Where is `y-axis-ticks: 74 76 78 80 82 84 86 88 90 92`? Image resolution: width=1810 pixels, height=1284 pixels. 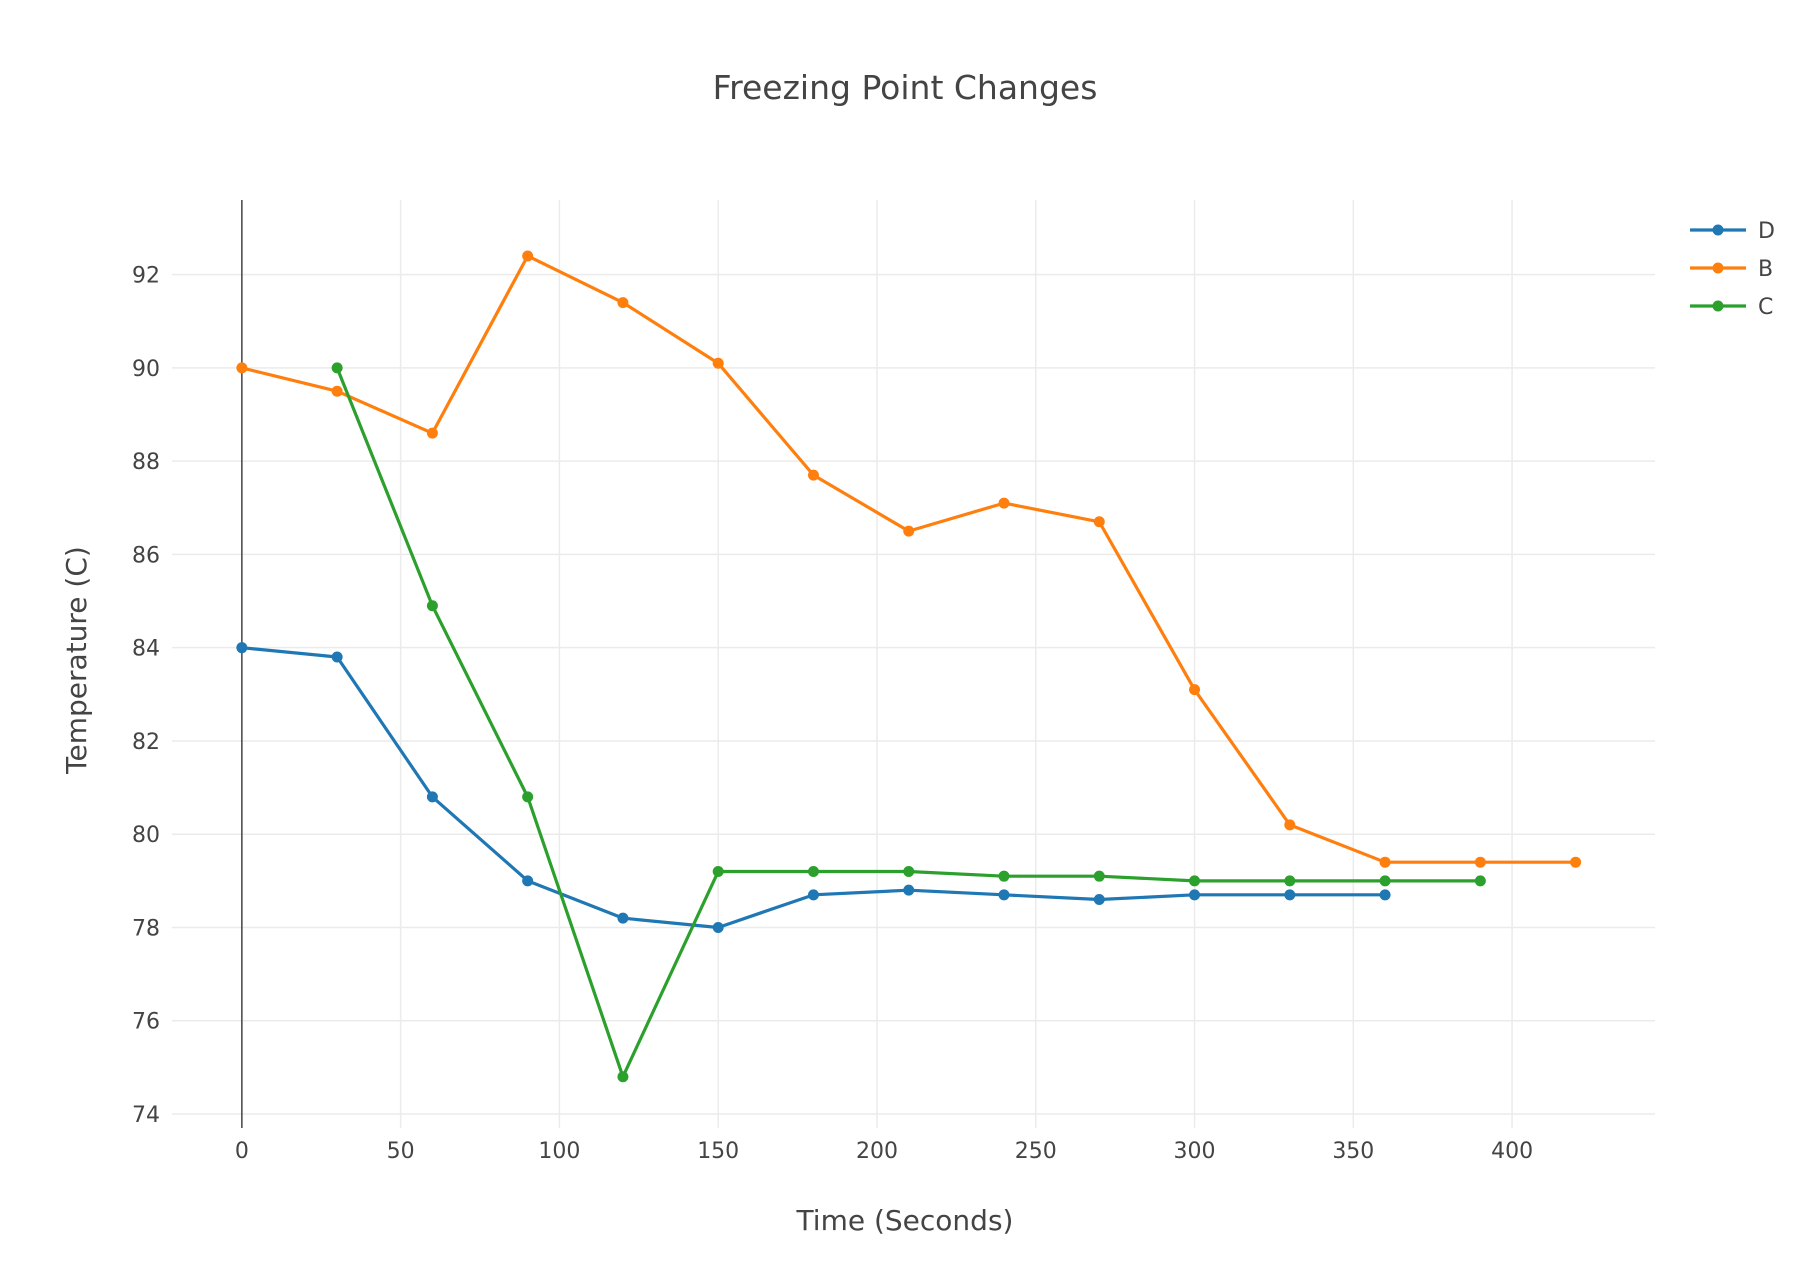 y-axis-ticks: 74 76 78 80 82 84 86 88 90 92 is located at coordinates (146, 696).